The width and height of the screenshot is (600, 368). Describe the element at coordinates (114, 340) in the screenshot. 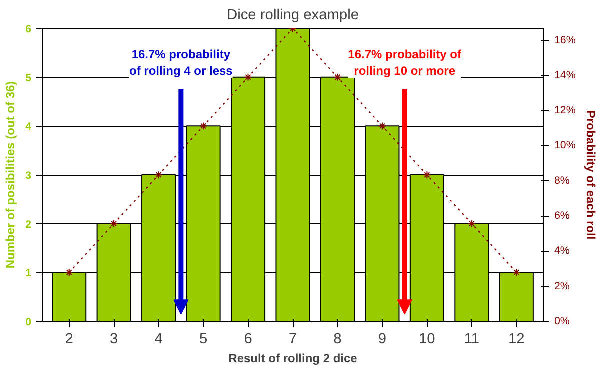

I see `x-tick-label: 3` at that location.